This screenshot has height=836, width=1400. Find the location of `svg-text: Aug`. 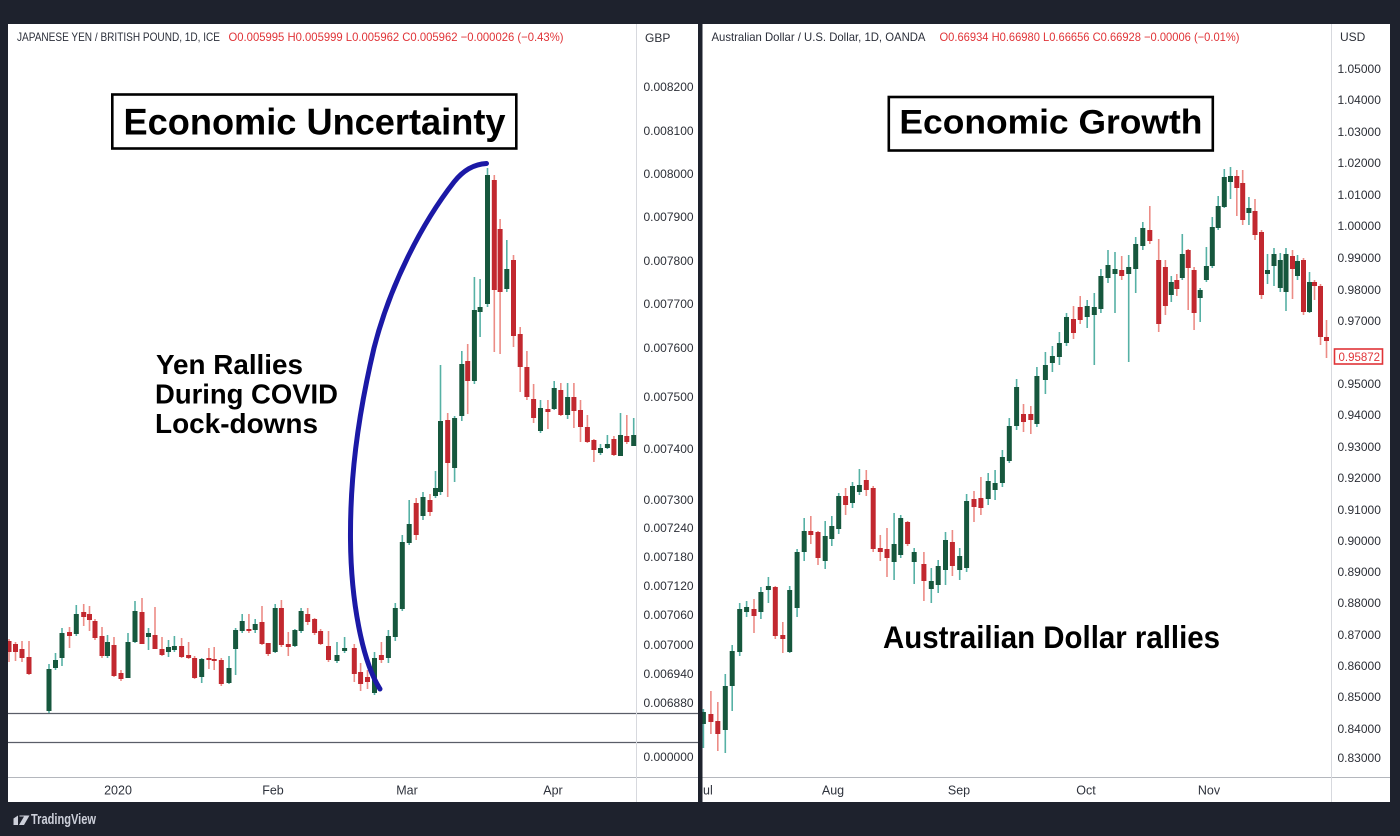

svg-text: Aug is located at coordinates (833, 791).